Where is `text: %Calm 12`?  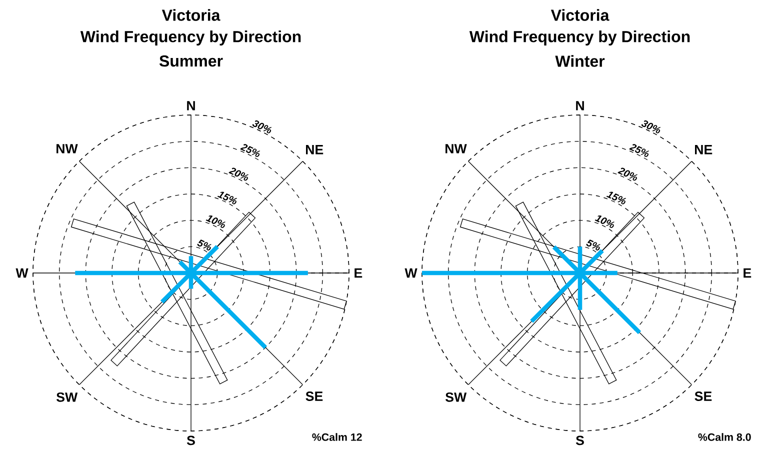 text: %Calm 12 is located at coordinates (337, 437).